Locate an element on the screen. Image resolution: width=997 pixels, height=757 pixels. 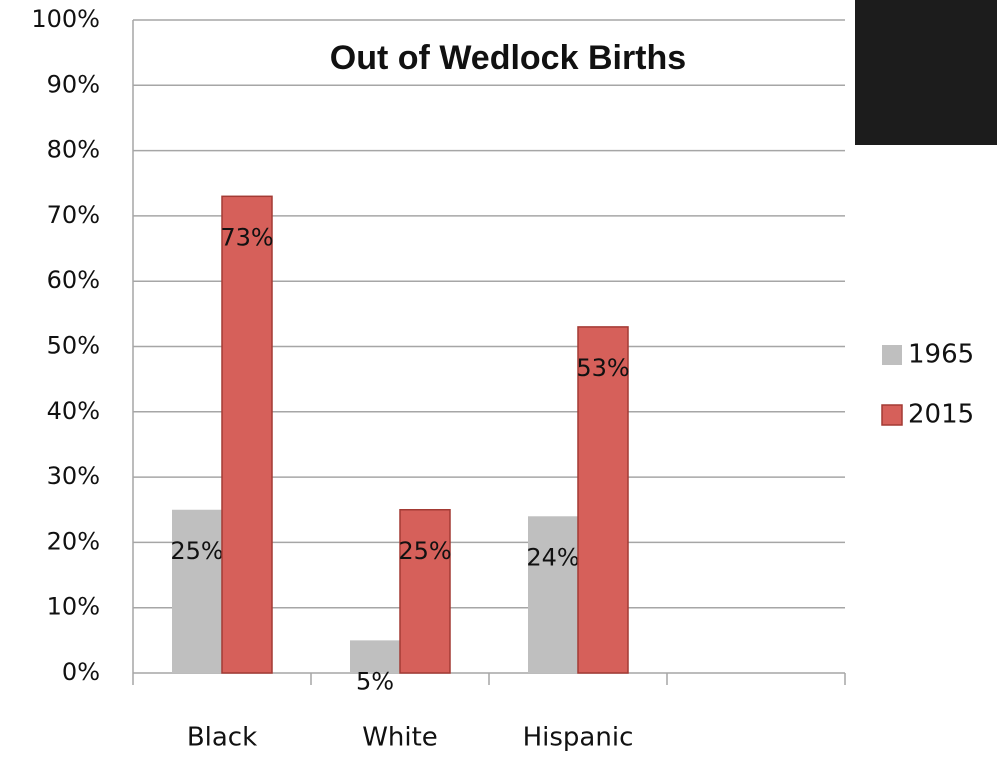
y-tick-label: 70% is located at coordinates (73, 215).